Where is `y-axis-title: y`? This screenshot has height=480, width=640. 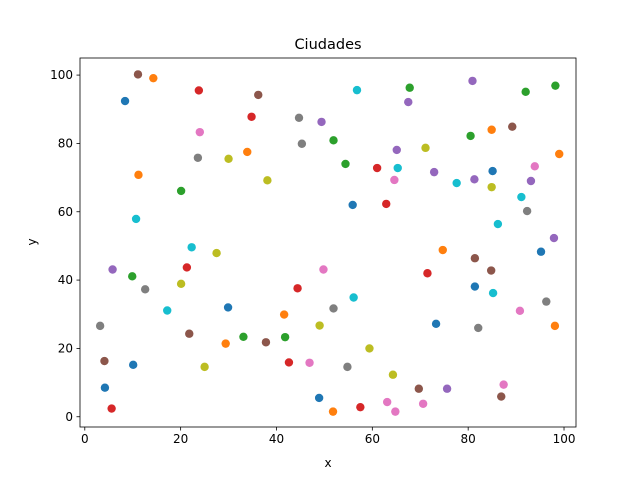
y-axis-title: y is located at coordinates (32, 241).